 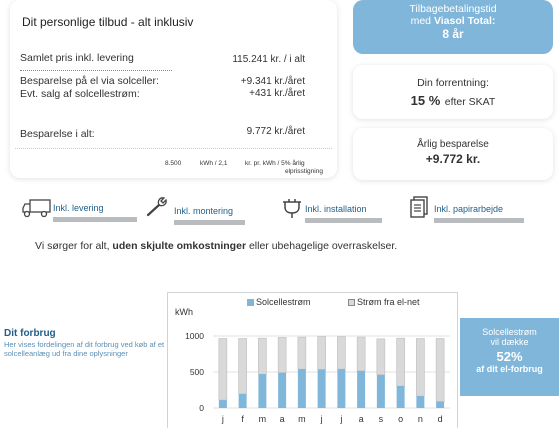 I want to click on price-label: Samlet pris inkl. levering, so click(x=77, y=58).